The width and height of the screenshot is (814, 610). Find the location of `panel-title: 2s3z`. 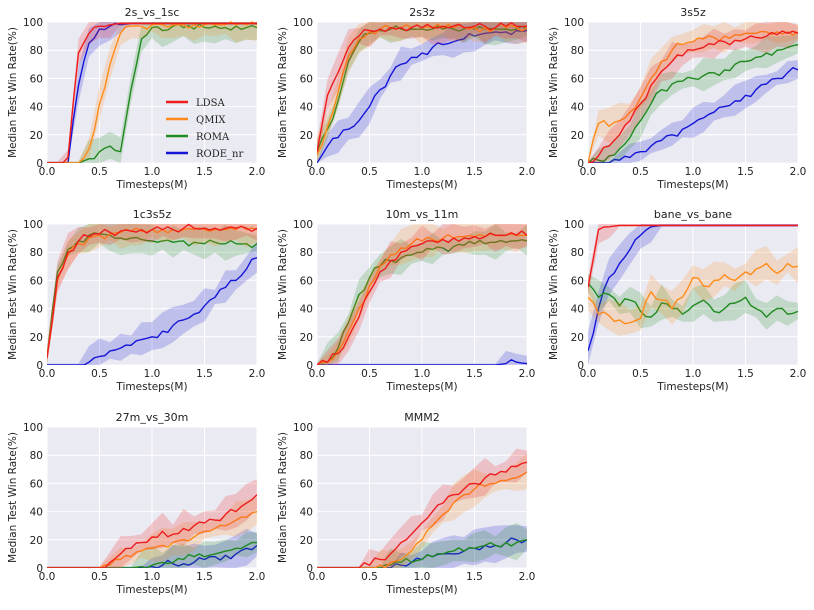

panel-title: 2s3z is located at coordinates (422, 12).